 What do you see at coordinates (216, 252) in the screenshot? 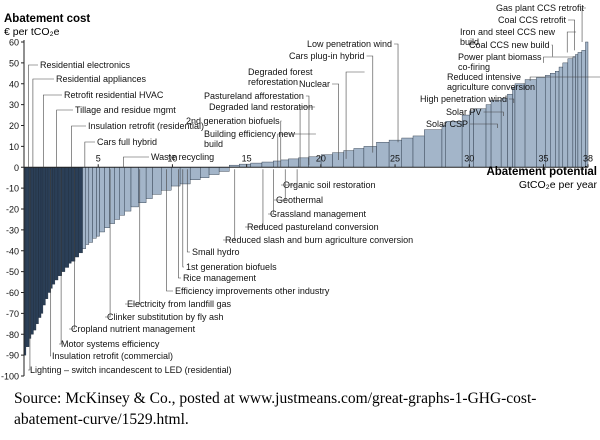
I see `annotation-label: Small hydro` at bounding box center [216, 252].